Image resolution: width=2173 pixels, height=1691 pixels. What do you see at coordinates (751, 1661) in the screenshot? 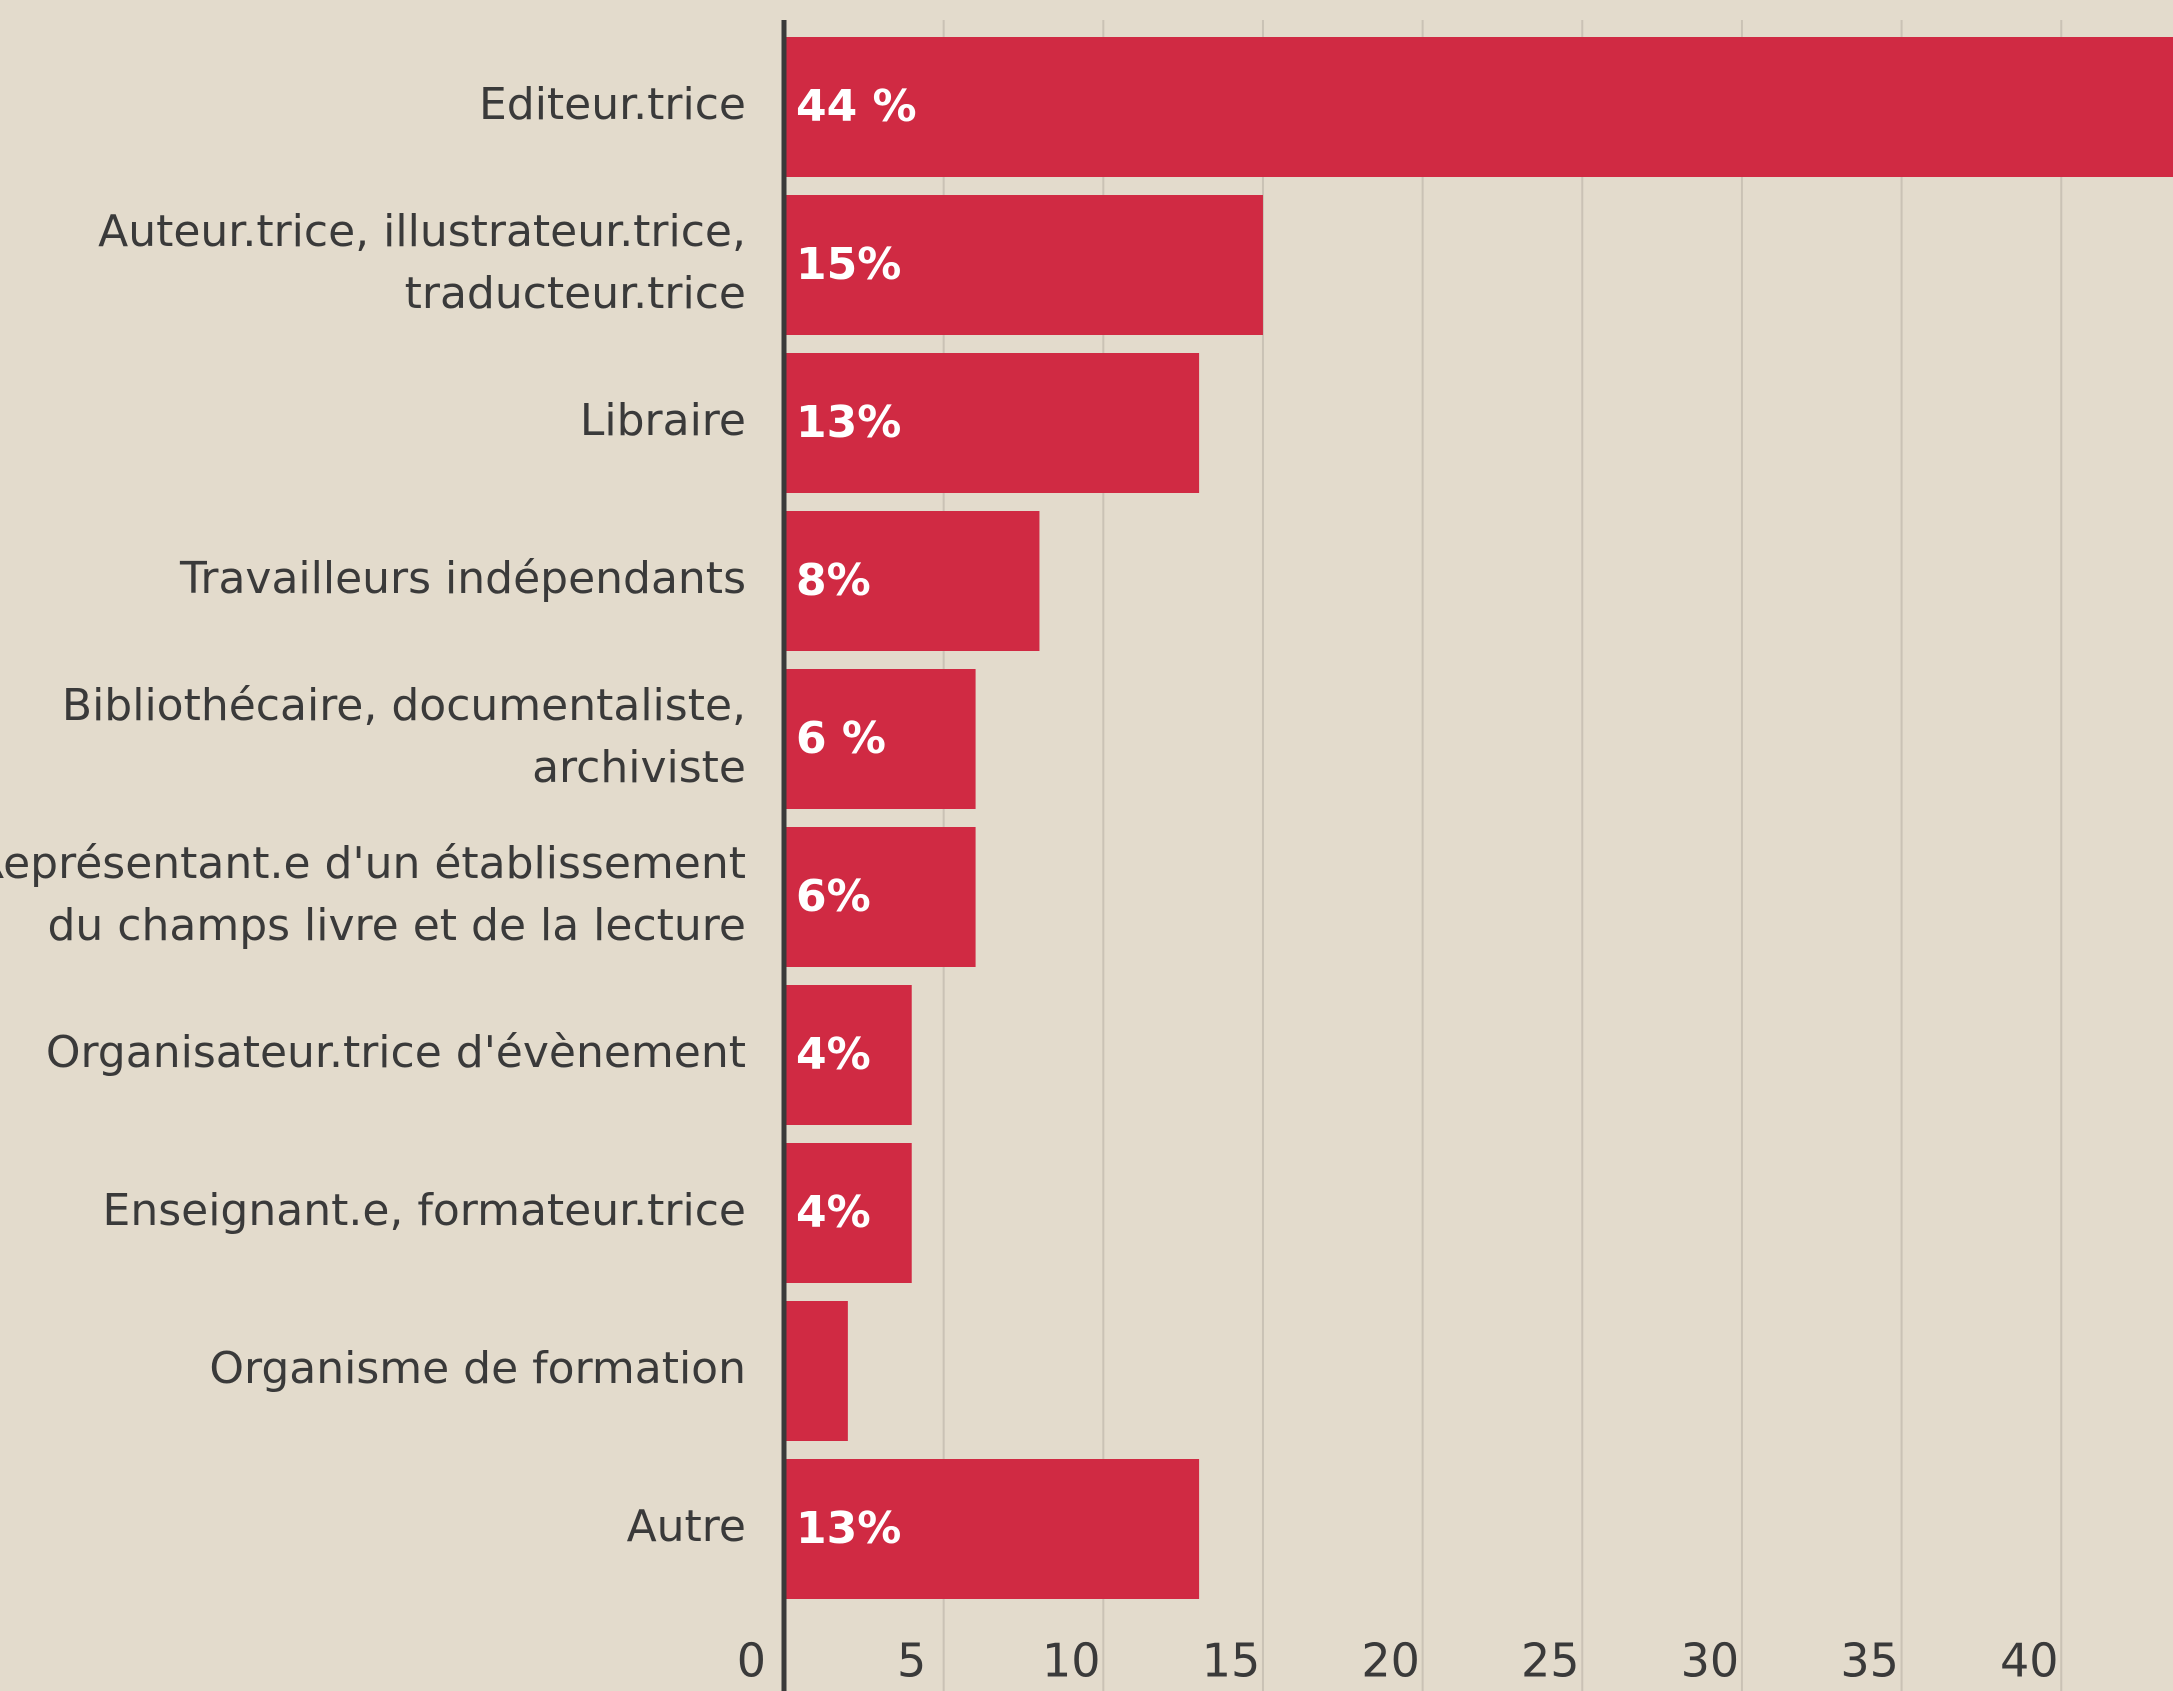
I see `x-tick-label: 0` at bounding box center [751, 1661].